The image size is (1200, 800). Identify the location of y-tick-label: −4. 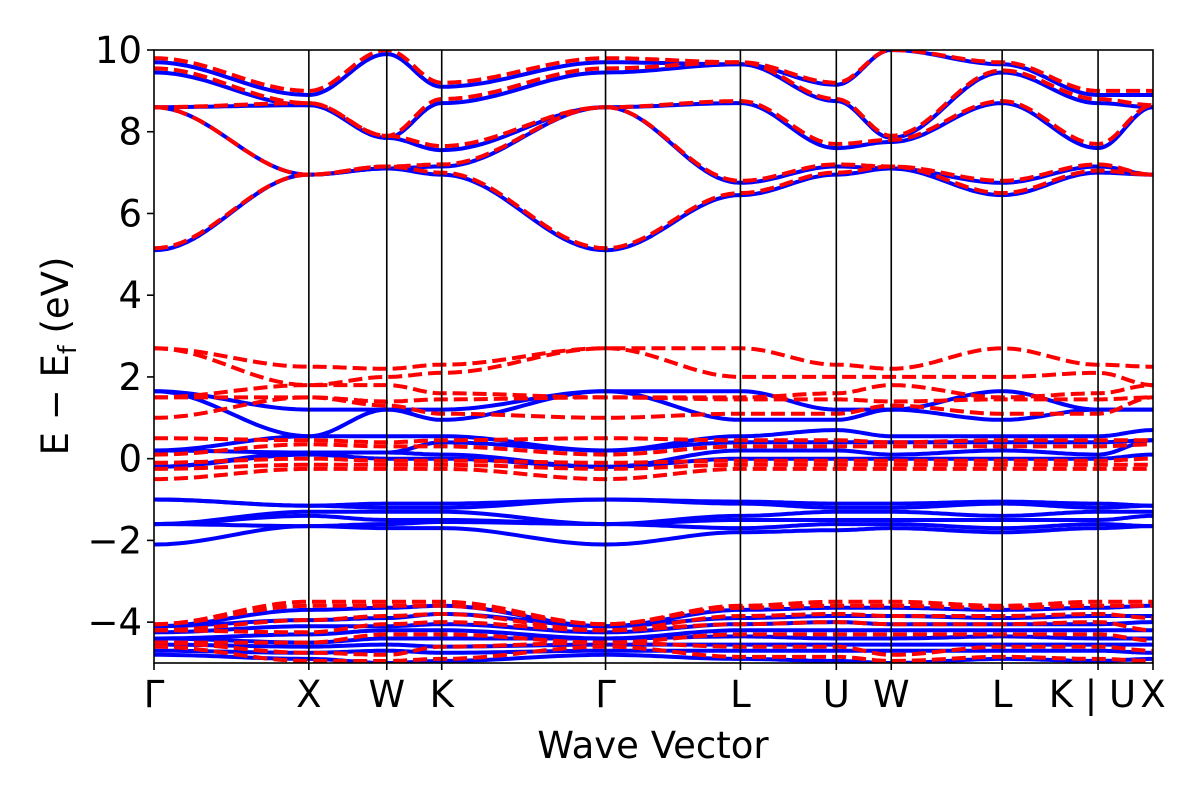
(114, 622).